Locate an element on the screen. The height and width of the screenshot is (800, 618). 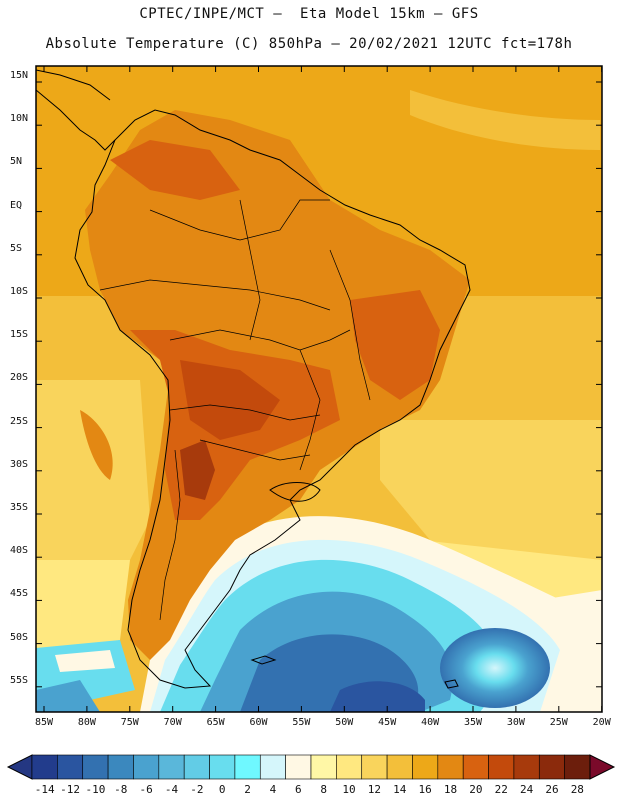
lat-label: 15N is located at coordinates (19, 75).